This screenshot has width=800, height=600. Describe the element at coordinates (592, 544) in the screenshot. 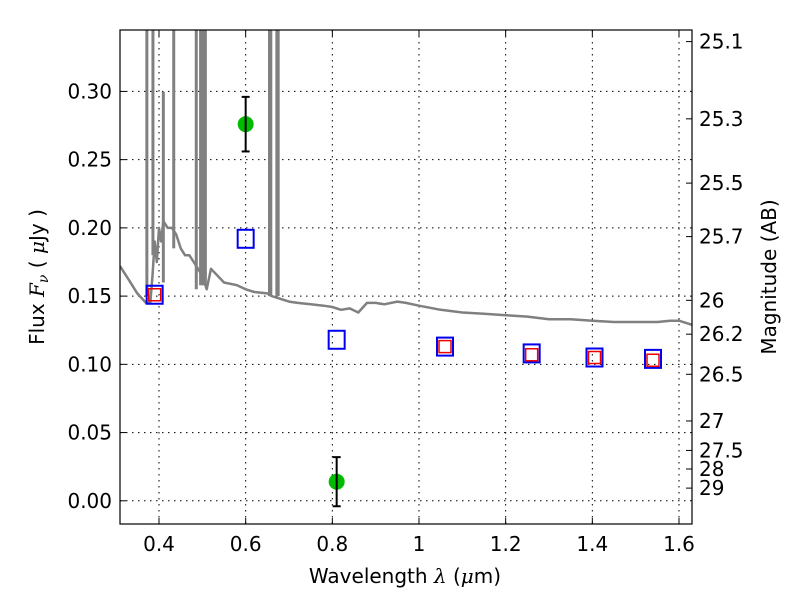

I see `x-tick-label: 1.4` at that location.